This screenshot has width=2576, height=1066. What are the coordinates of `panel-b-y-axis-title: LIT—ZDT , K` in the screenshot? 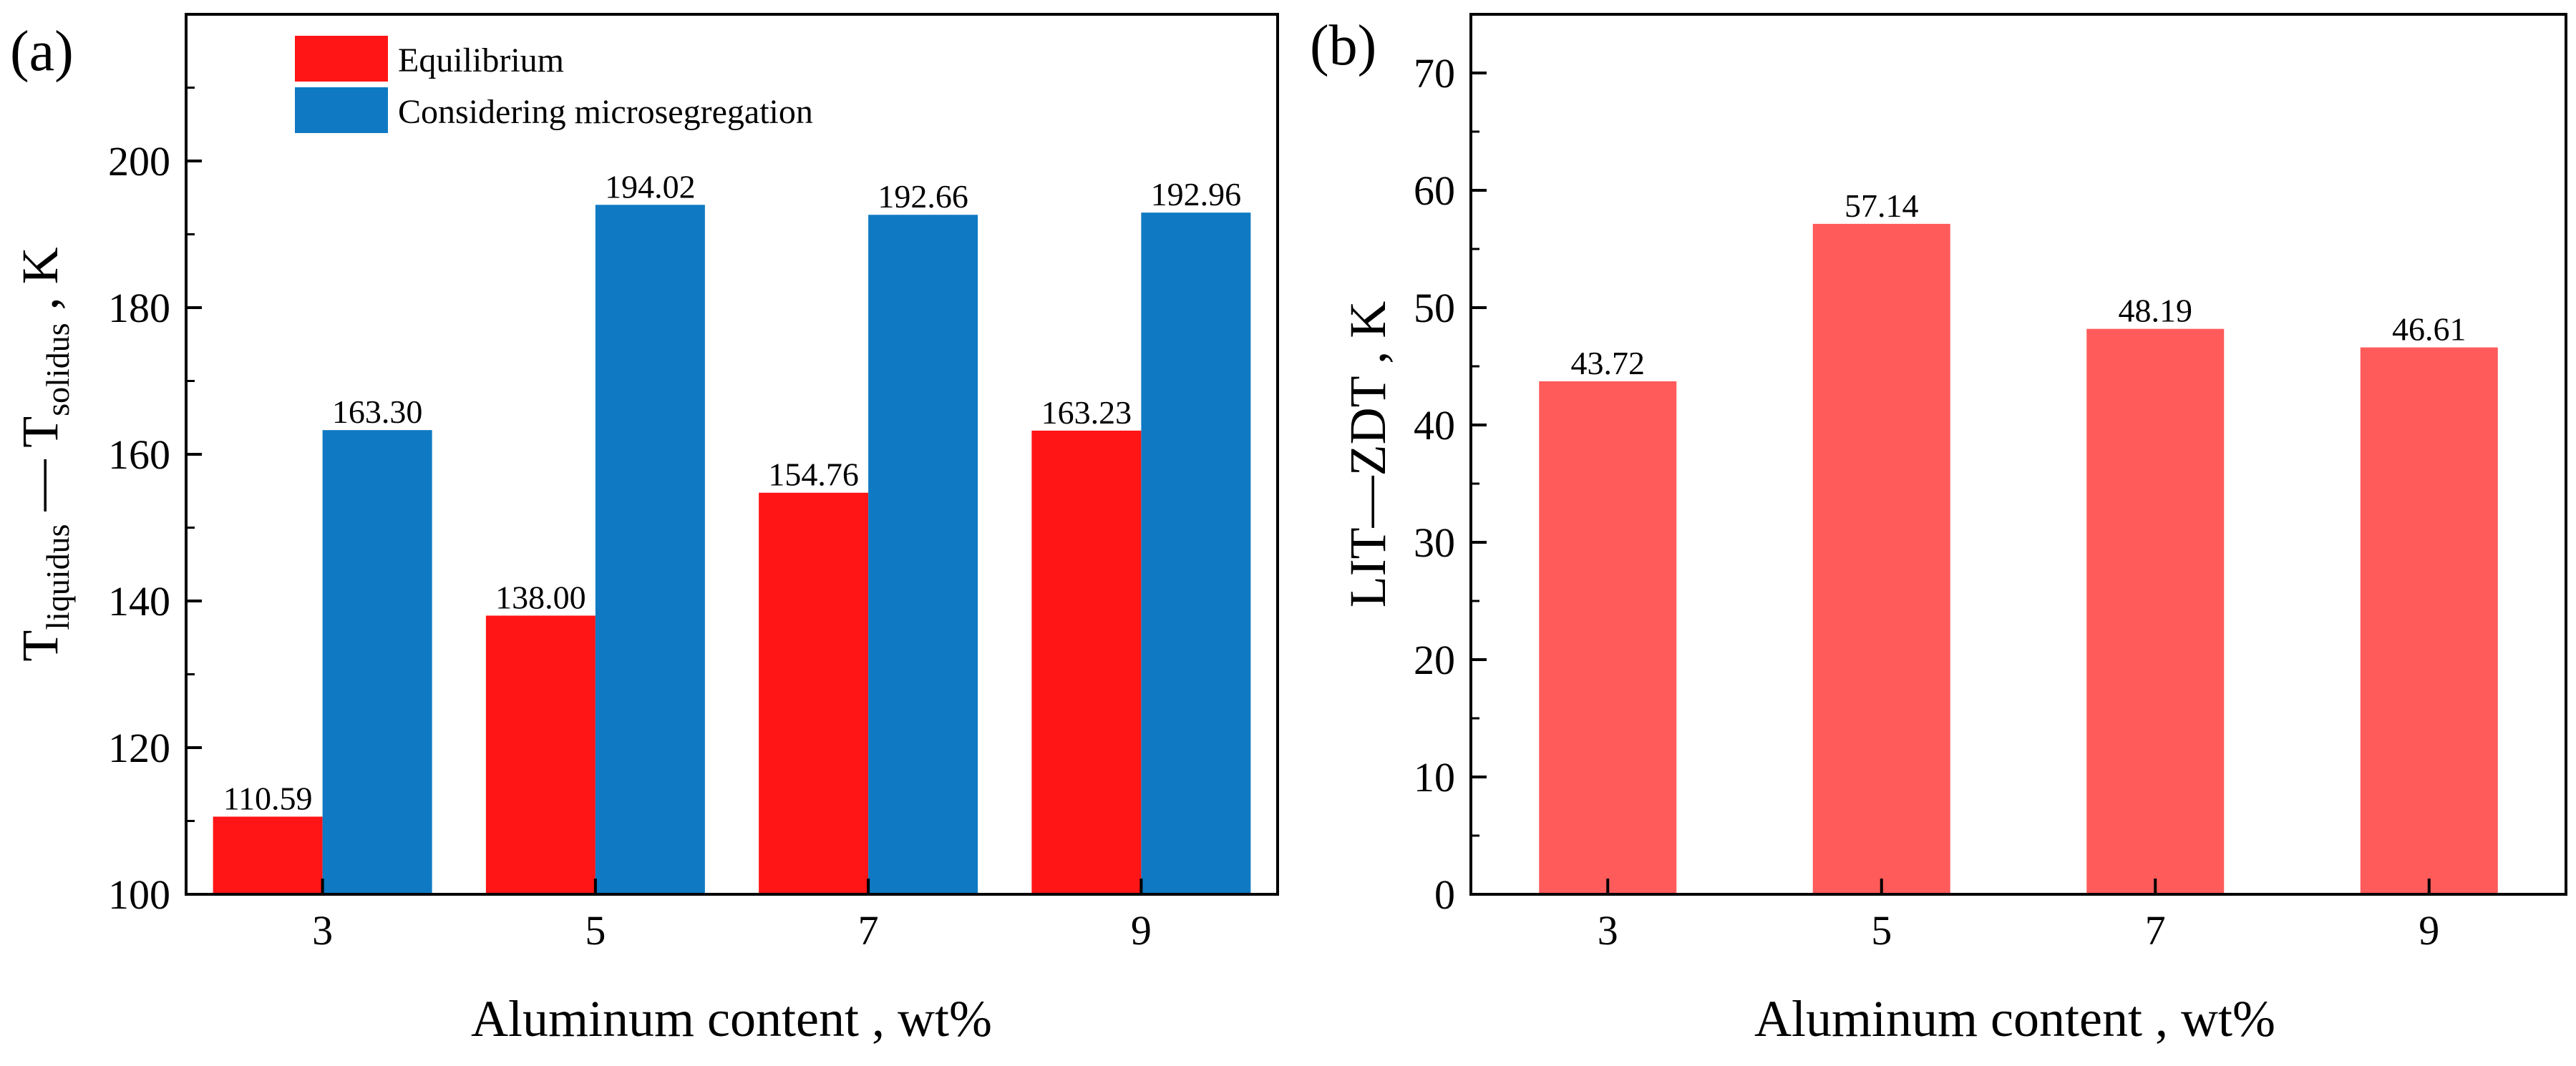 It's located at (1367, 454).